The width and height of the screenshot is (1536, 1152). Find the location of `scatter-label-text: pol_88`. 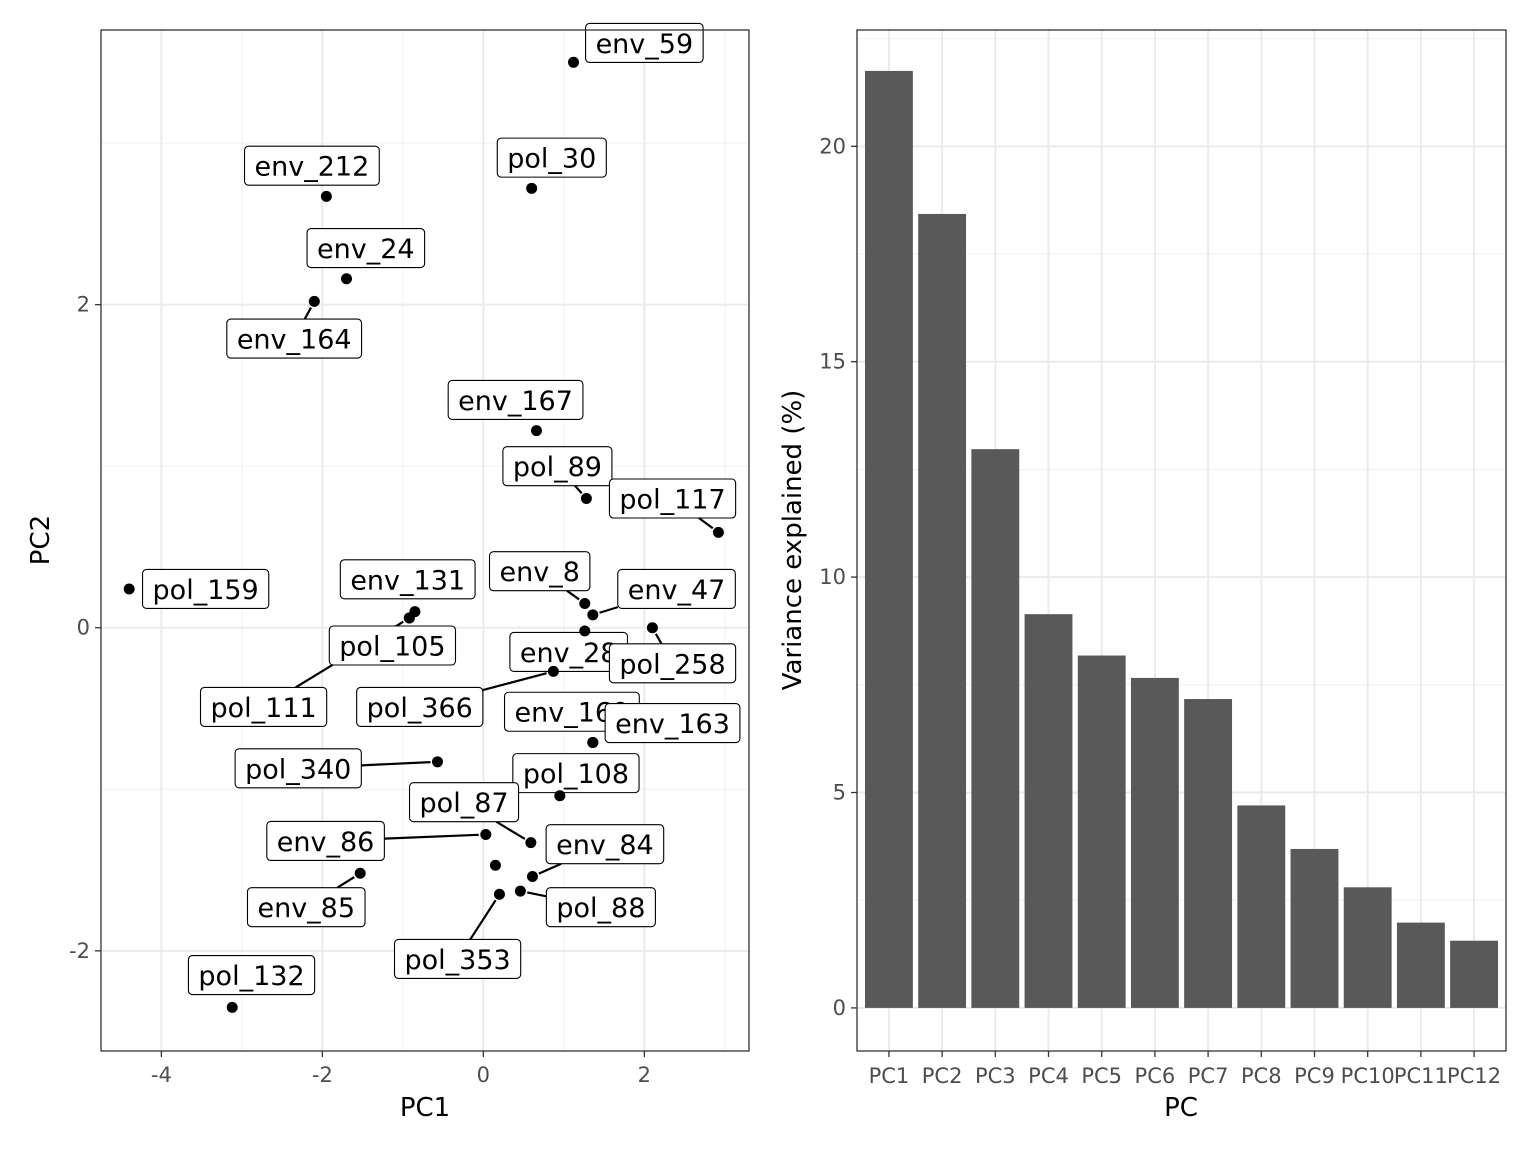

scatter-label-text: pol_88 is located at coordinates (600, 908).